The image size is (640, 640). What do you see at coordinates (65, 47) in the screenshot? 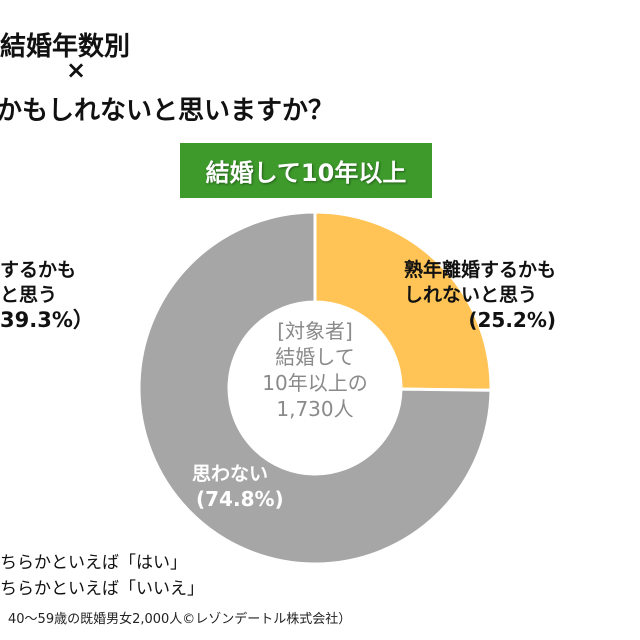
I see `chart-title-line1: 結婚年数別` at bounding box center [65, 47].